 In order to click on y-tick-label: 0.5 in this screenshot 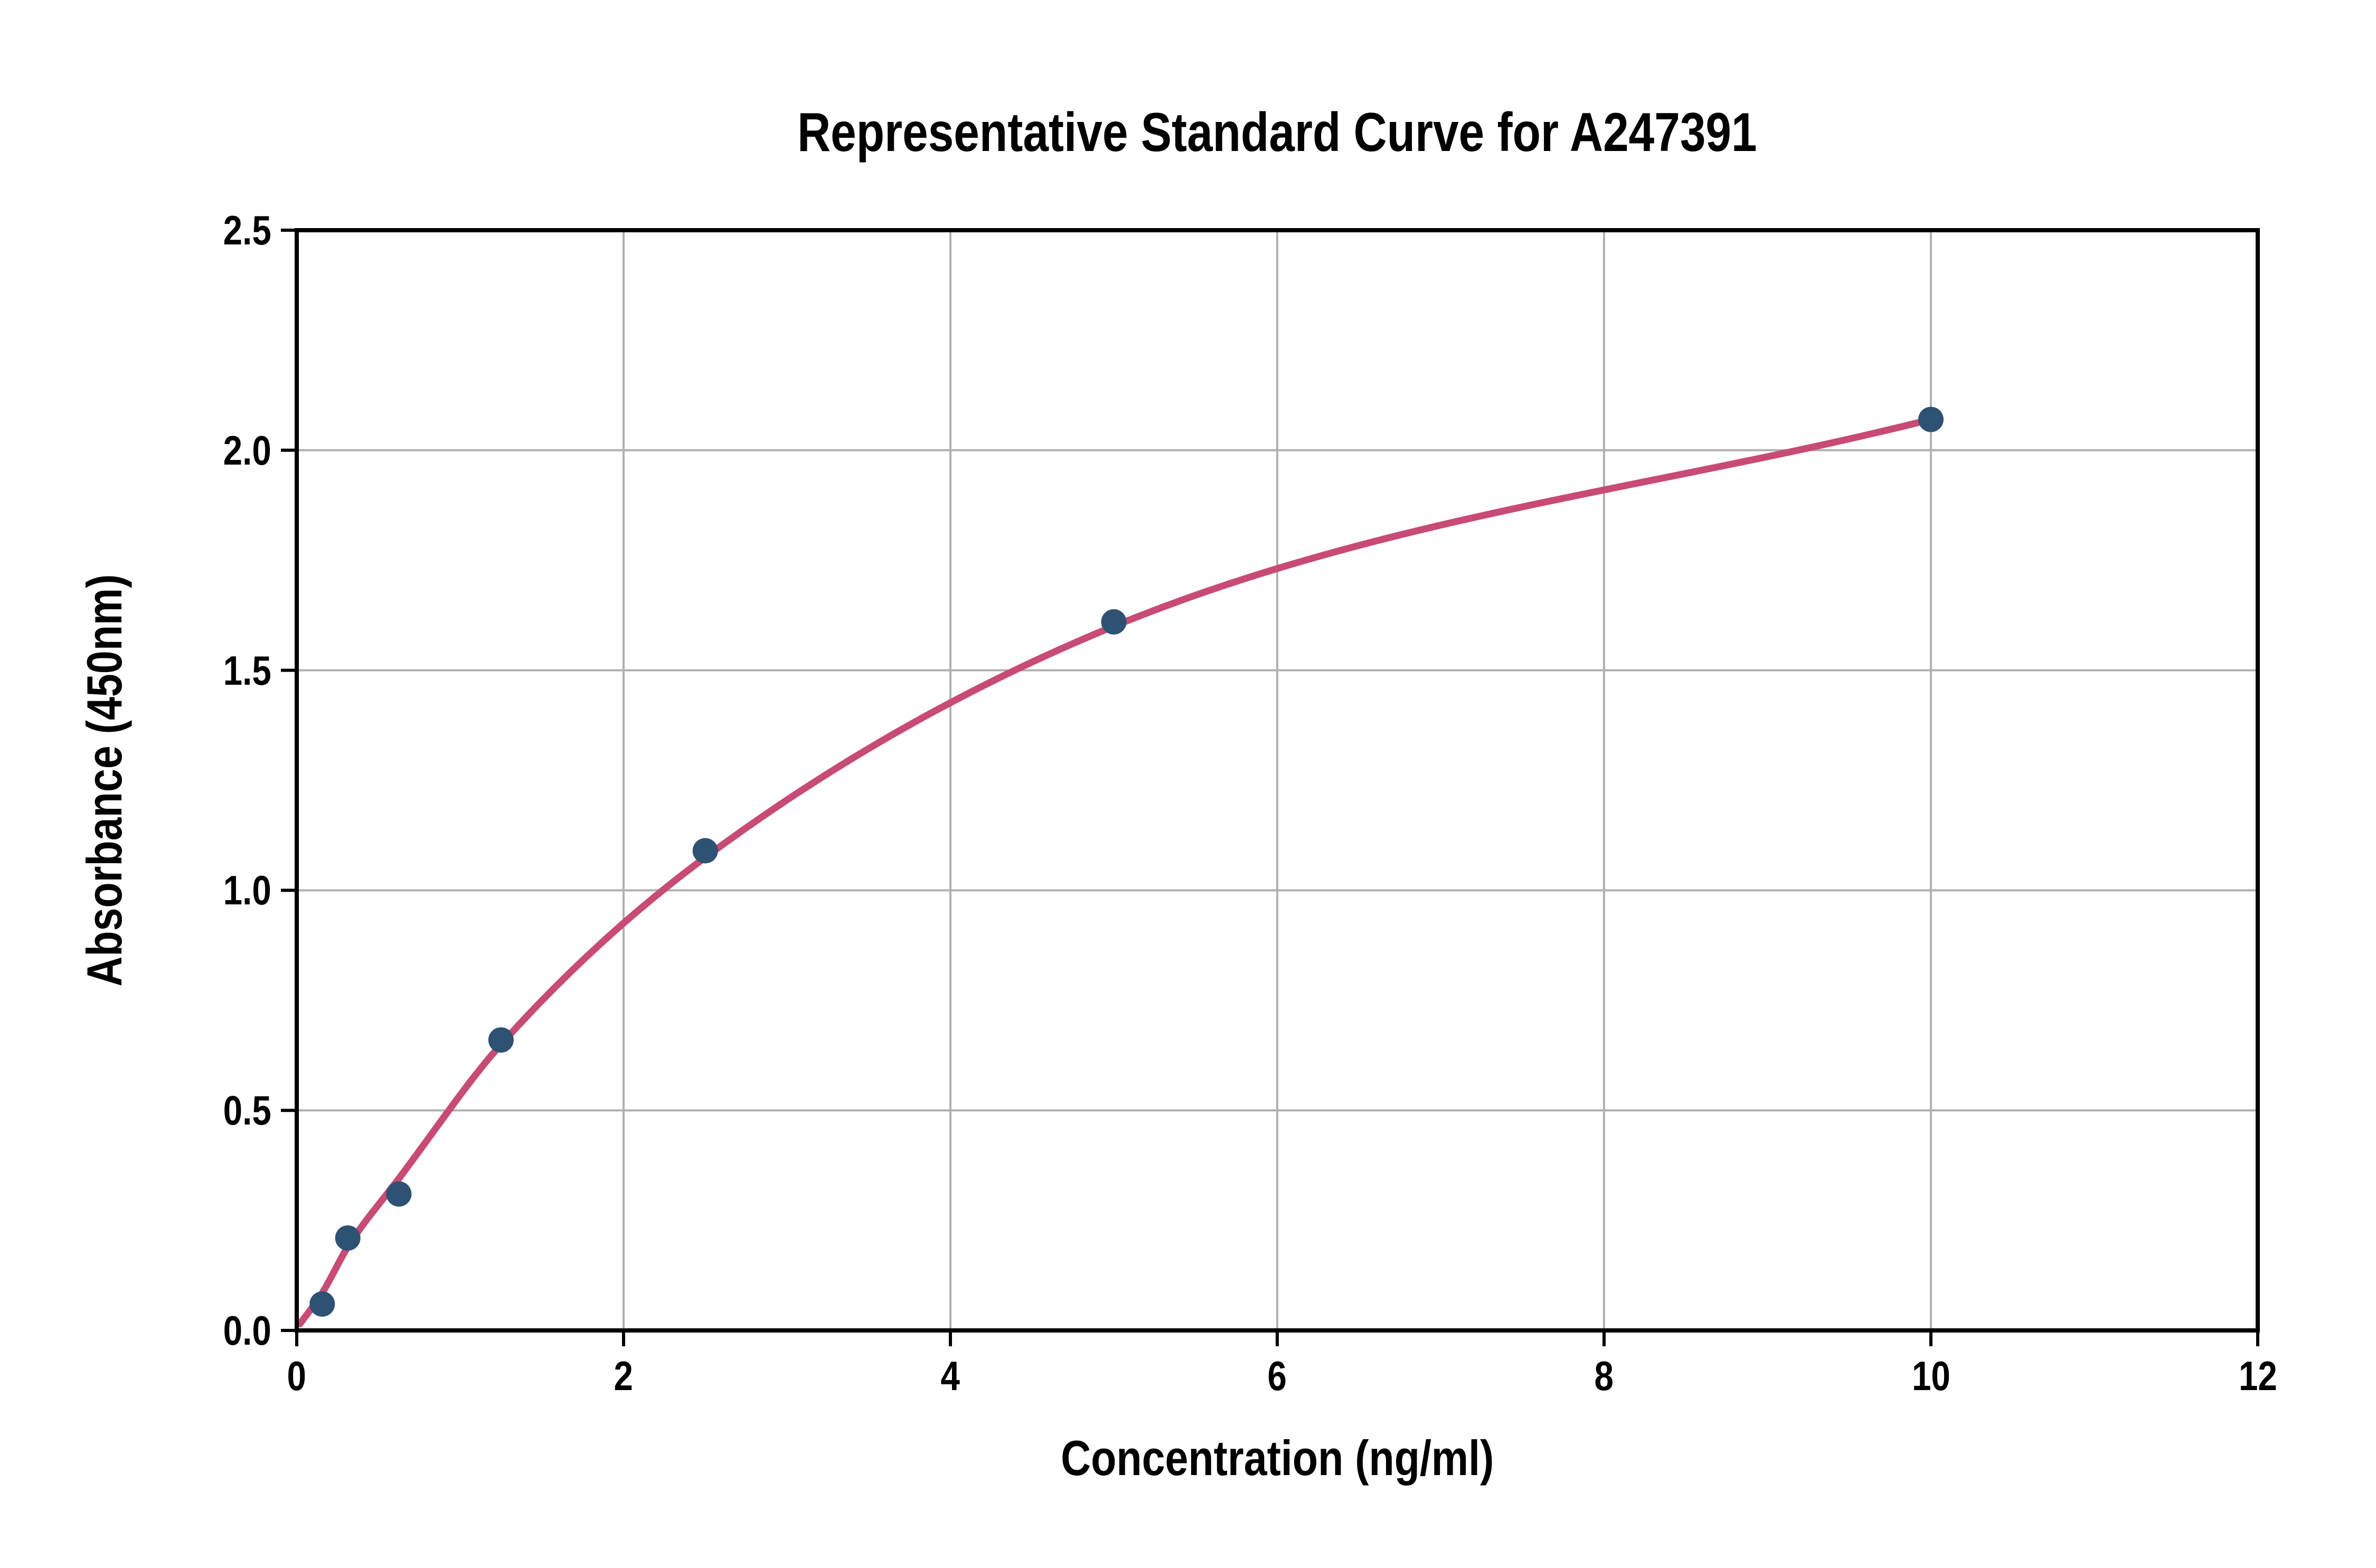, I will do `click(247, 1111)`.